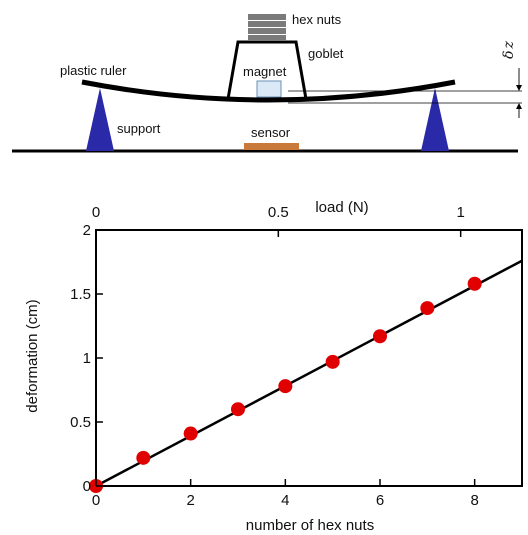  I want to click on top-axis-label: load (N), so click(341, 207).